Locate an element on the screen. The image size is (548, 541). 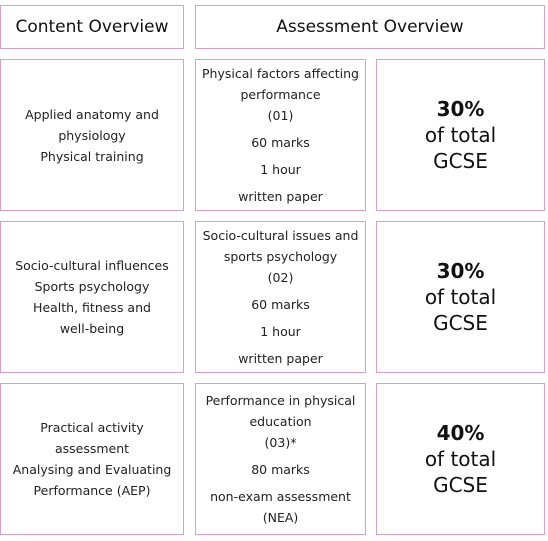
content-line: Performance (AEP) is located at coordinates (92, 490).